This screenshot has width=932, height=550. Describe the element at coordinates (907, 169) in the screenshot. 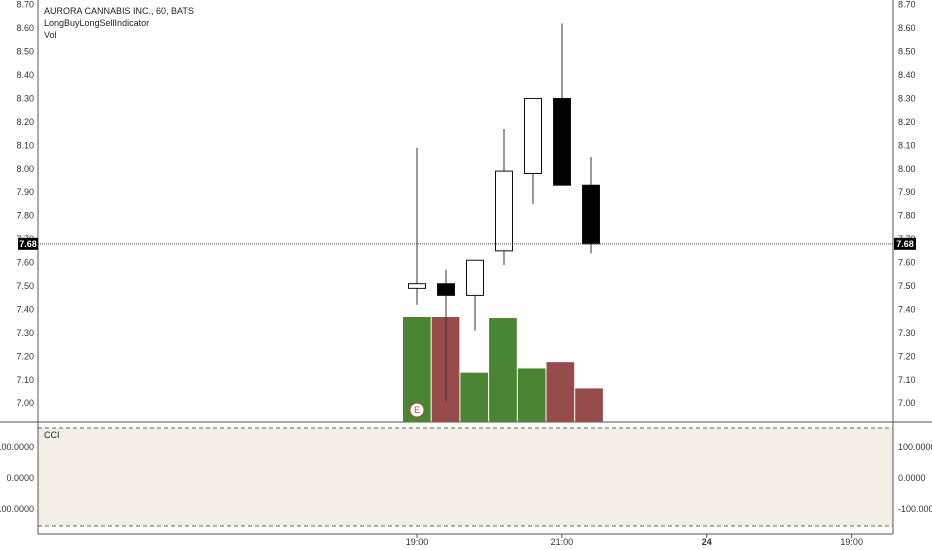

I see `price-tick-right: 8.00` at that location.